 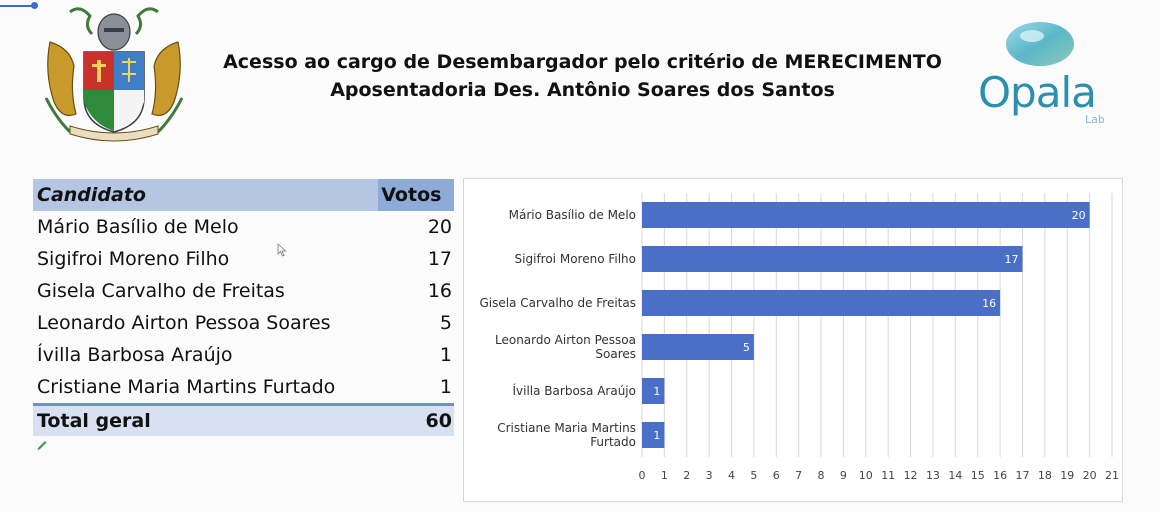 What do you see at coordinates (282, 250) in the screenshot?
I see `mouse-cursor-icon` at bounding box center [282, 250].